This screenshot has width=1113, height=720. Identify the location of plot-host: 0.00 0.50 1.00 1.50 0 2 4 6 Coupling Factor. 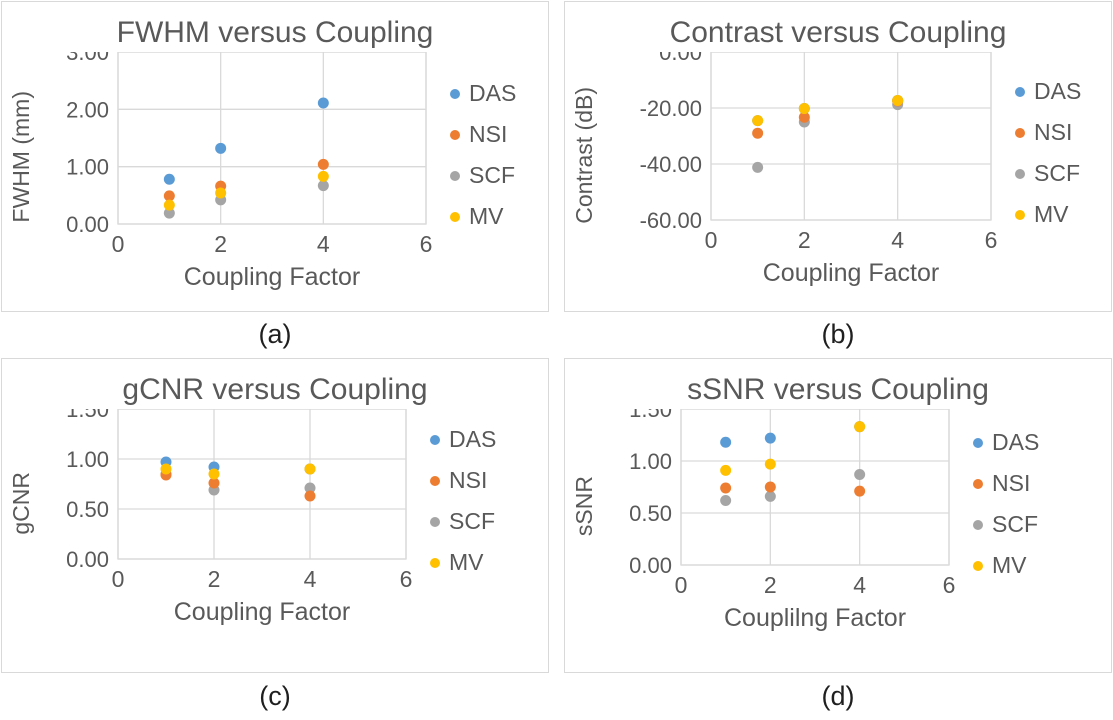
(231, 512).